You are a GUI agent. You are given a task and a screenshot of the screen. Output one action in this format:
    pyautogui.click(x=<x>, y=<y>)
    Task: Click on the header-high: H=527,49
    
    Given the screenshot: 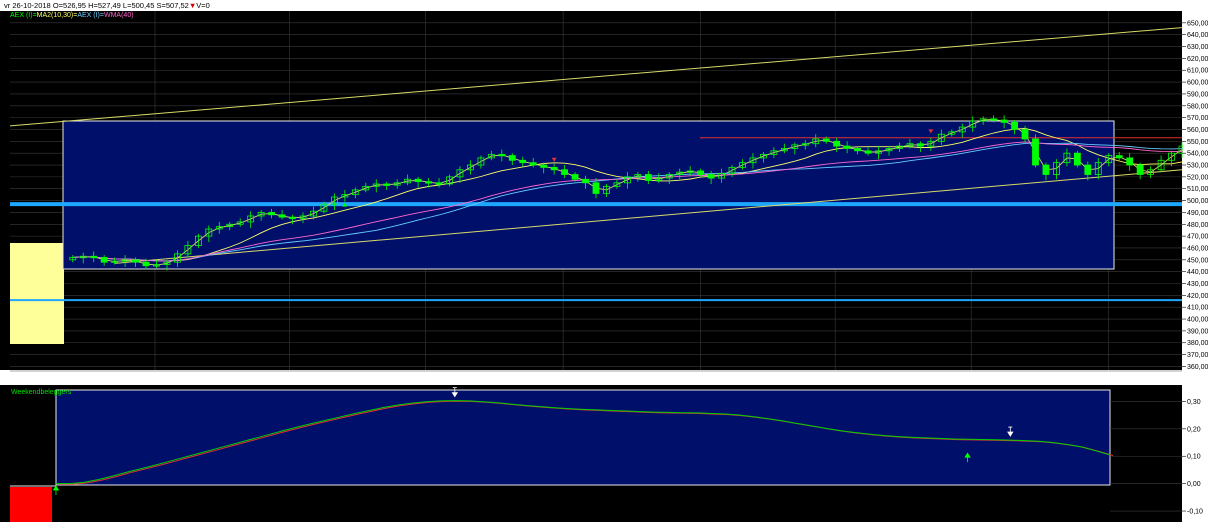 What is the action you would take?
    pyautogui.click(x=104, y=5)
    